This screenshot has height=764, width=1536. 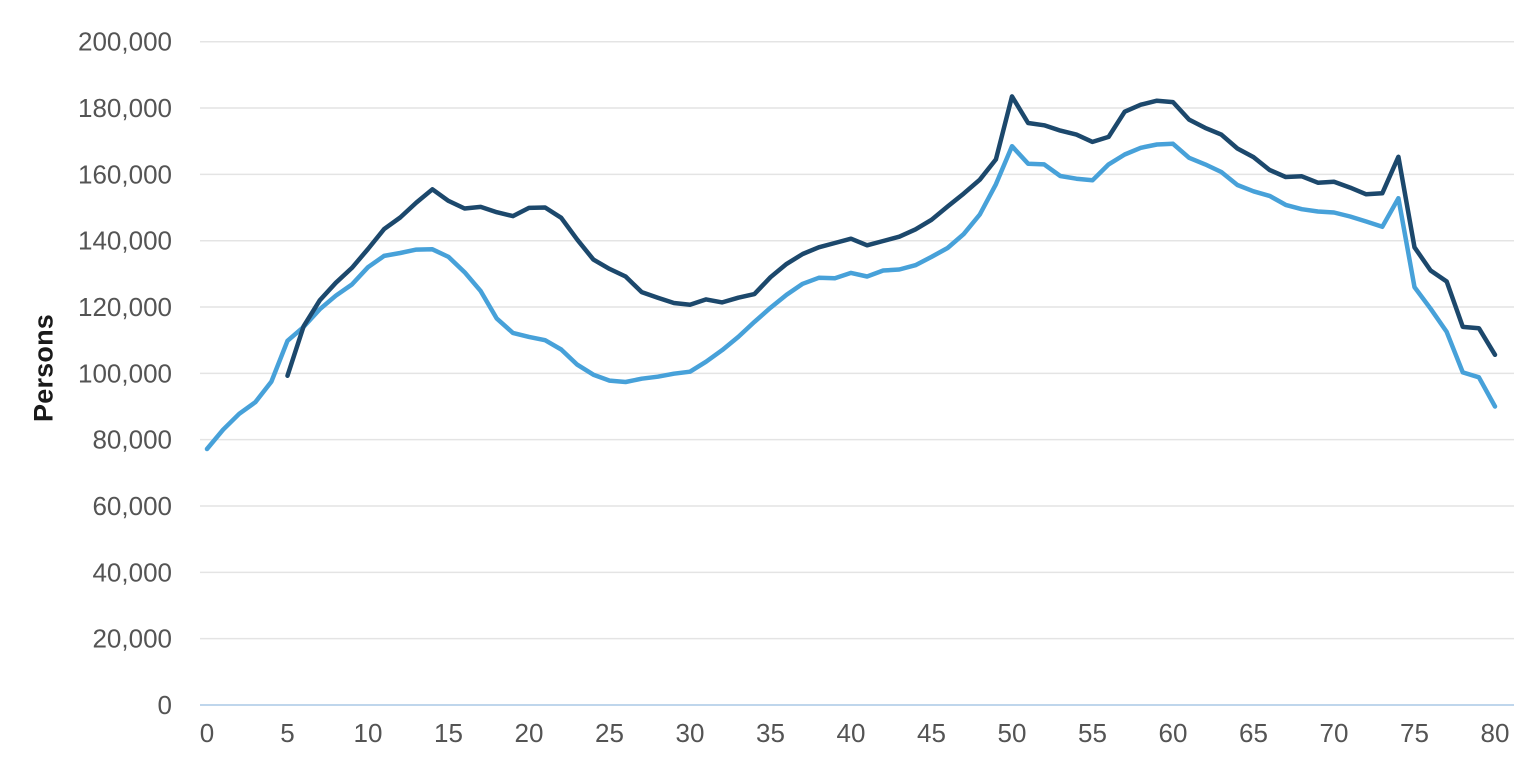 I want to click on y-tick-label-180,000: 180,000, so click(x=125, y=108).